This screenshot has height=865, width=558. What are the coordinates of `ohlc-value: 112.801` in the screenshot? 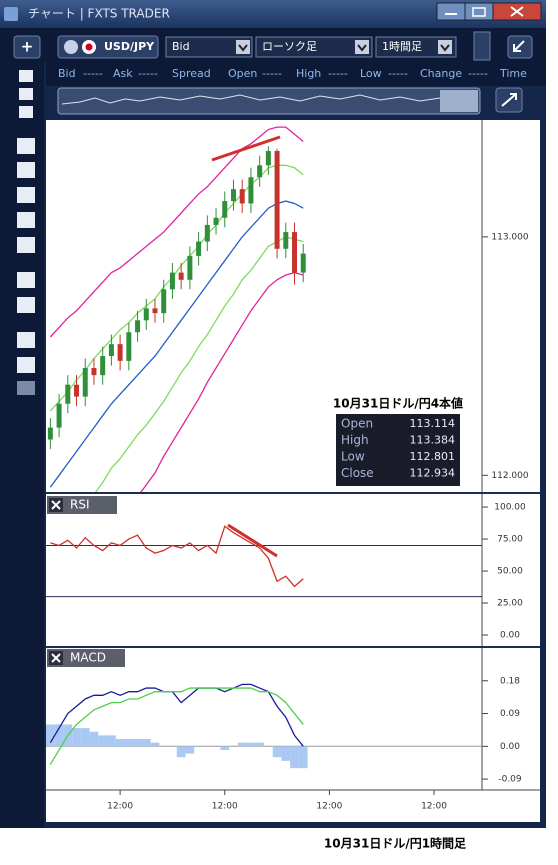 It's located at (433, 456).